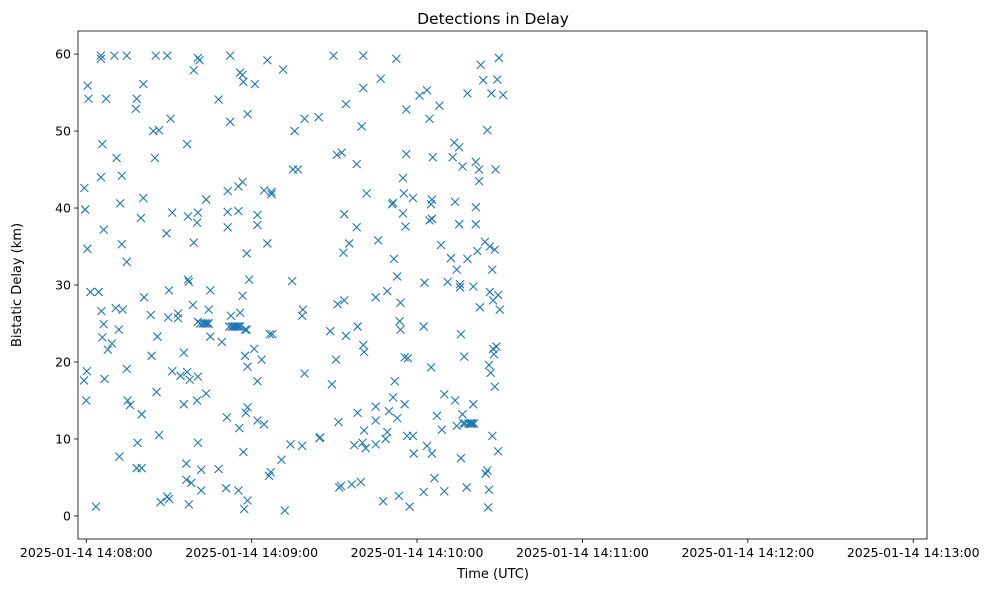 Image resolution: width=987 pixels, height=590 pixels. Describe the element at coordinates (63, 361) in the screenshot. I see `y-tick-label: 20` at that location.